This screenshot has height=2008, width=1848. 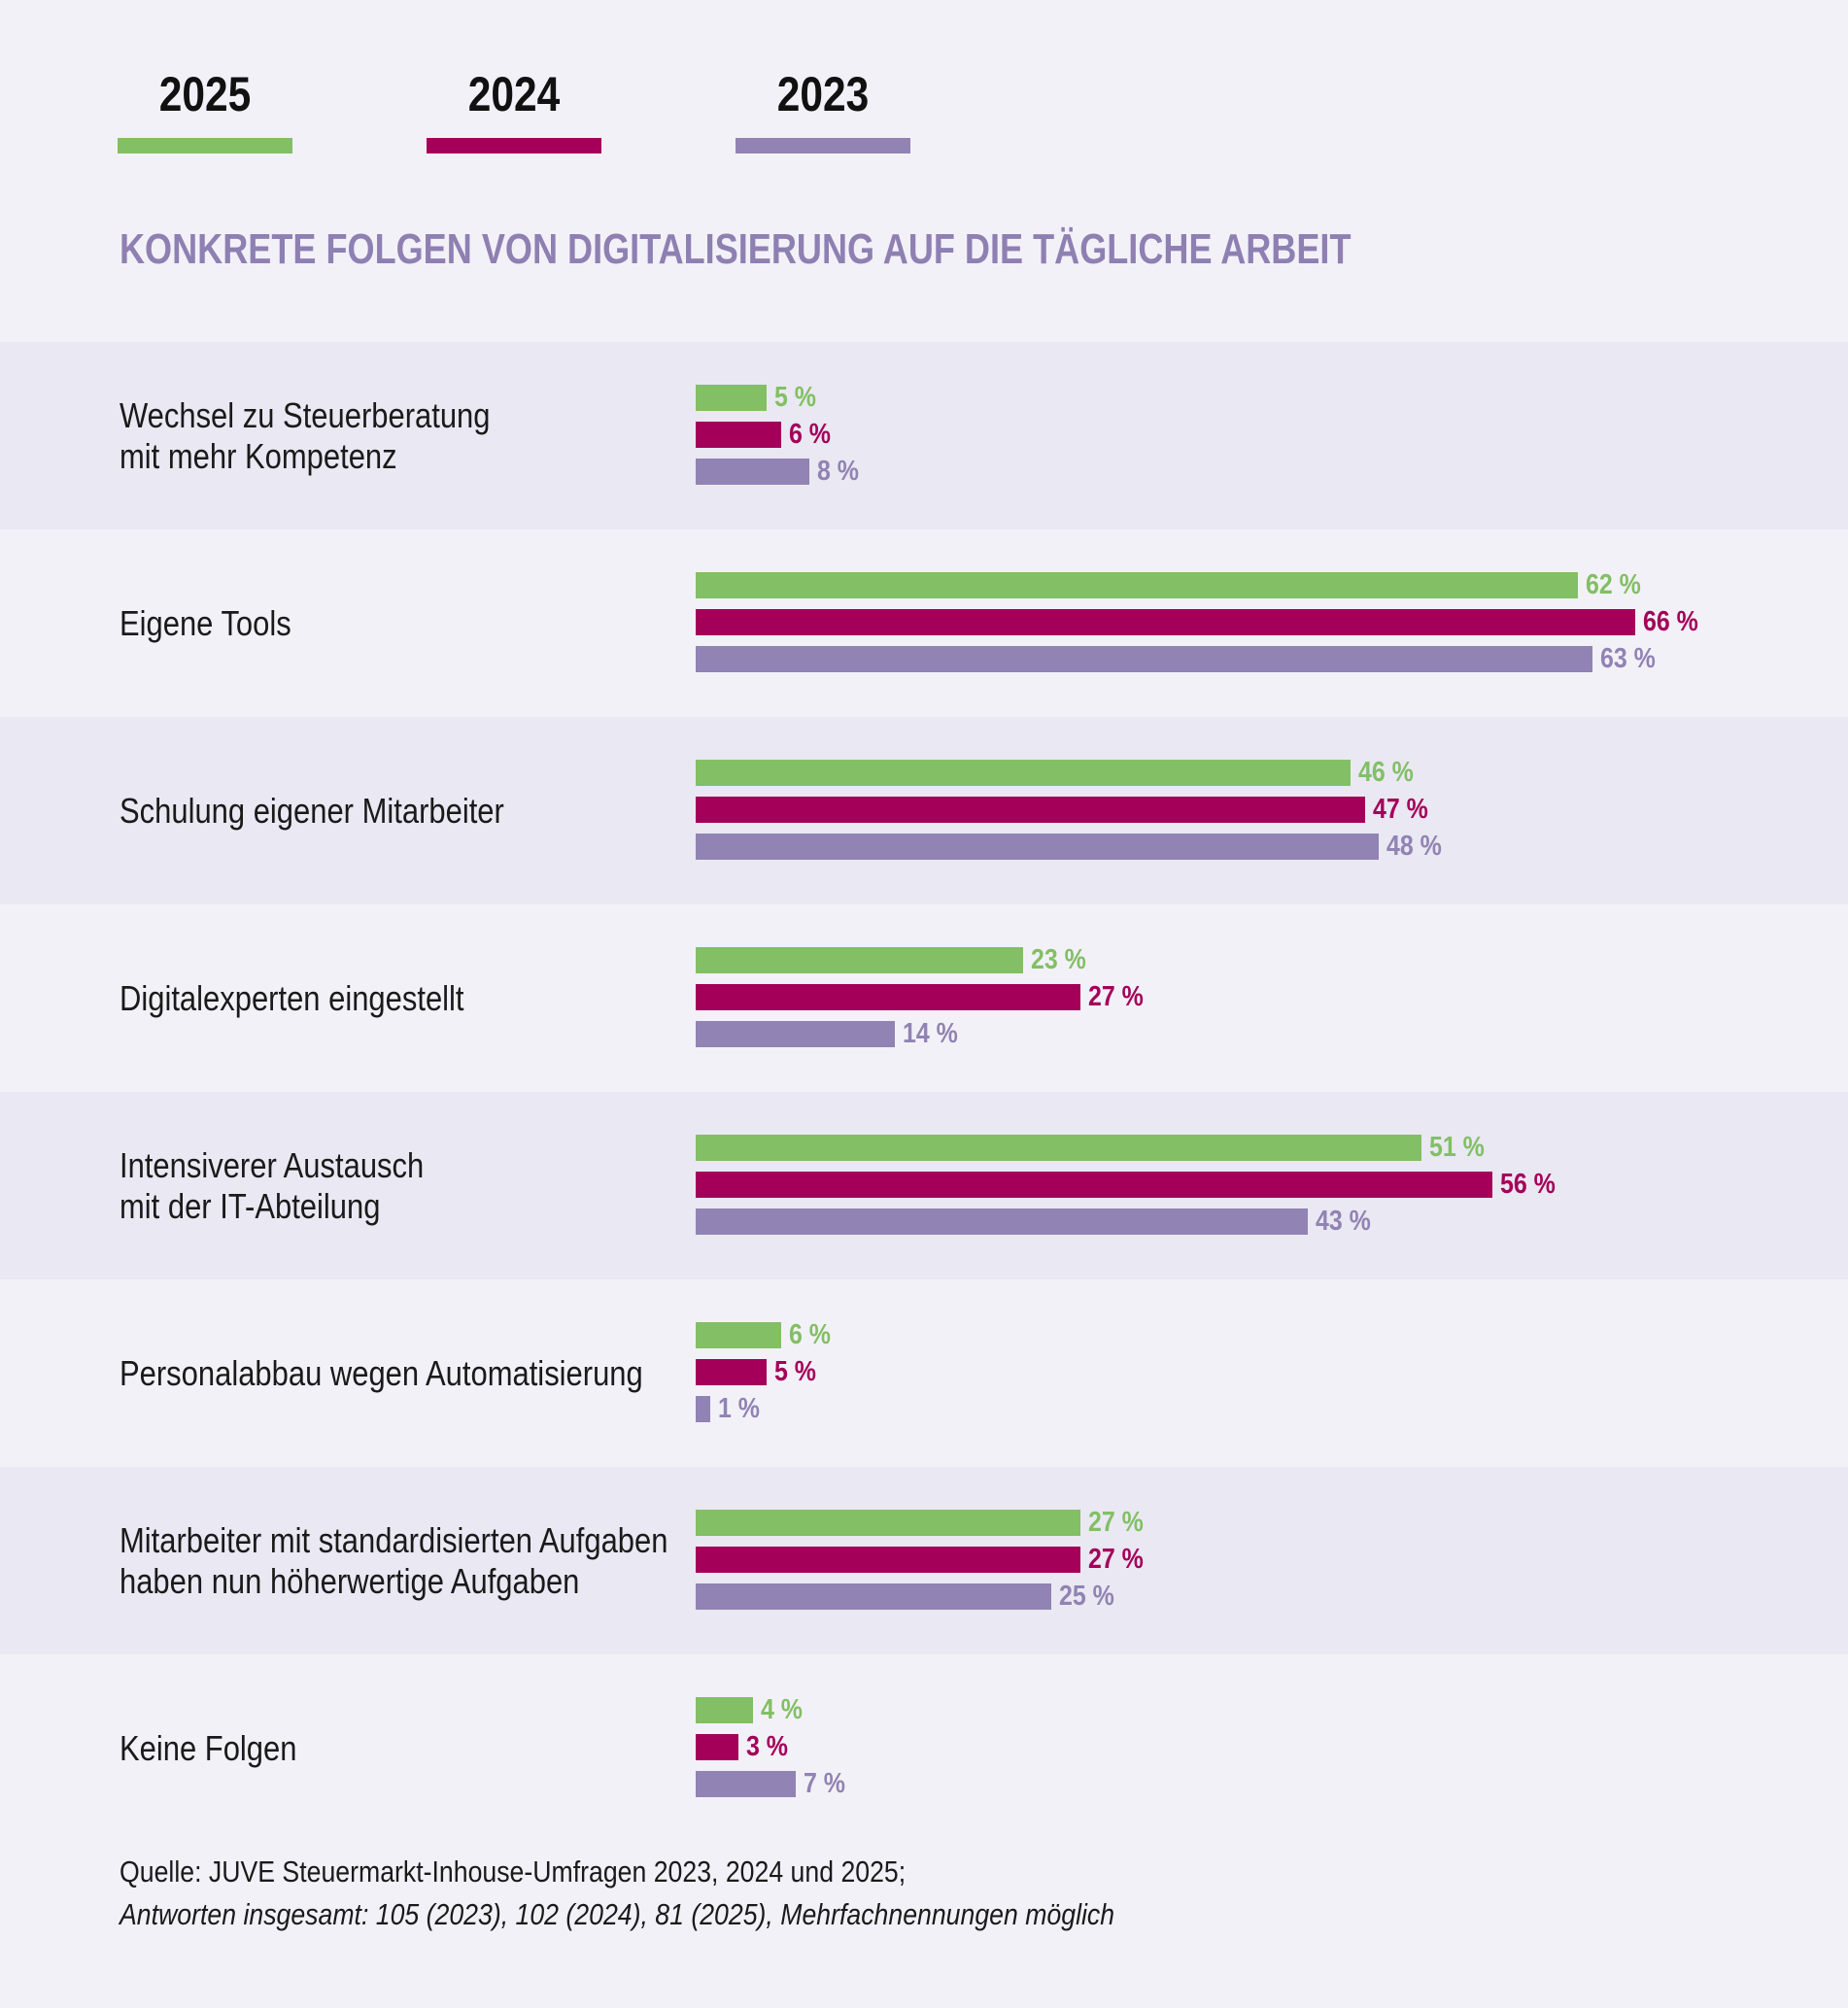 I want to click on category-row: Eigene Tools 62 % 66 % 63 %, so click(x=924, y=623).